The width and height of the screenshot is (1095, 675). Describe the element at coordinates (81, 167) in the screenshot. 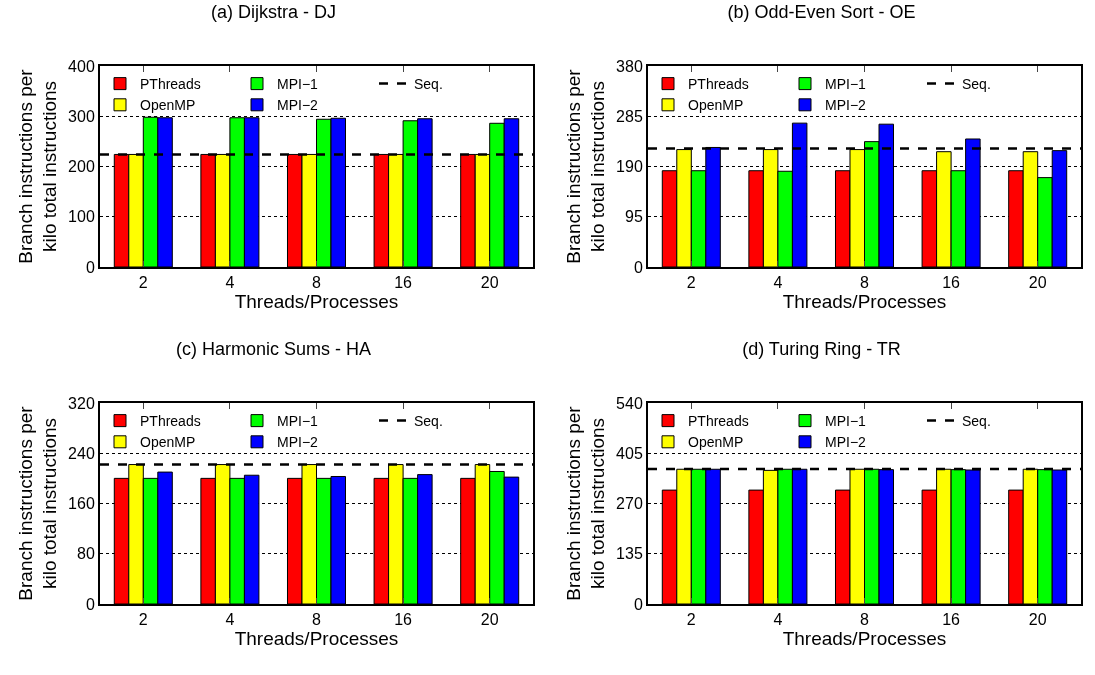

I see `y-tick-label: 200` at that location.